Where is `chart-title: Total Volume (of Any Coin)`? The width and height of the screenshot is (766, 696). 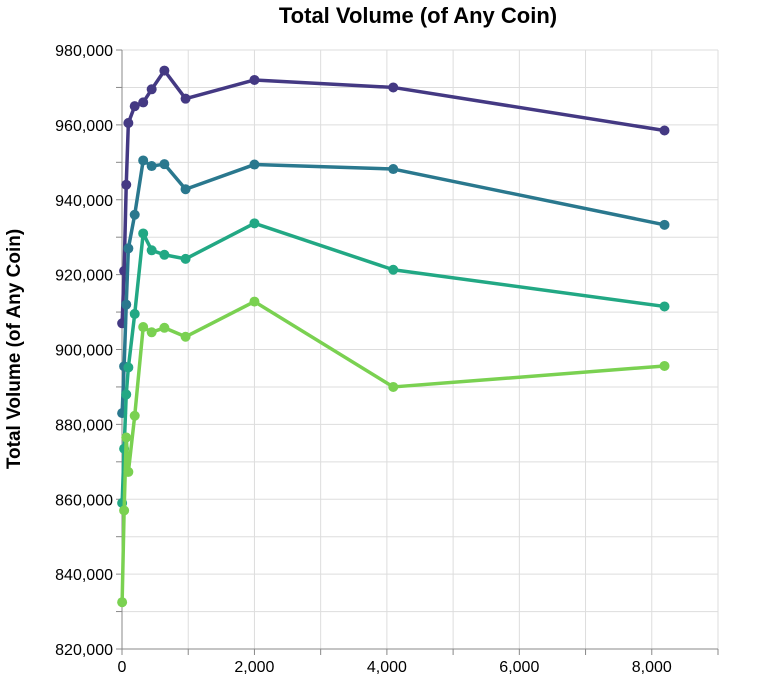 chart-title: Total Volume (of Any Coin) is located at coordinates (418, 15).